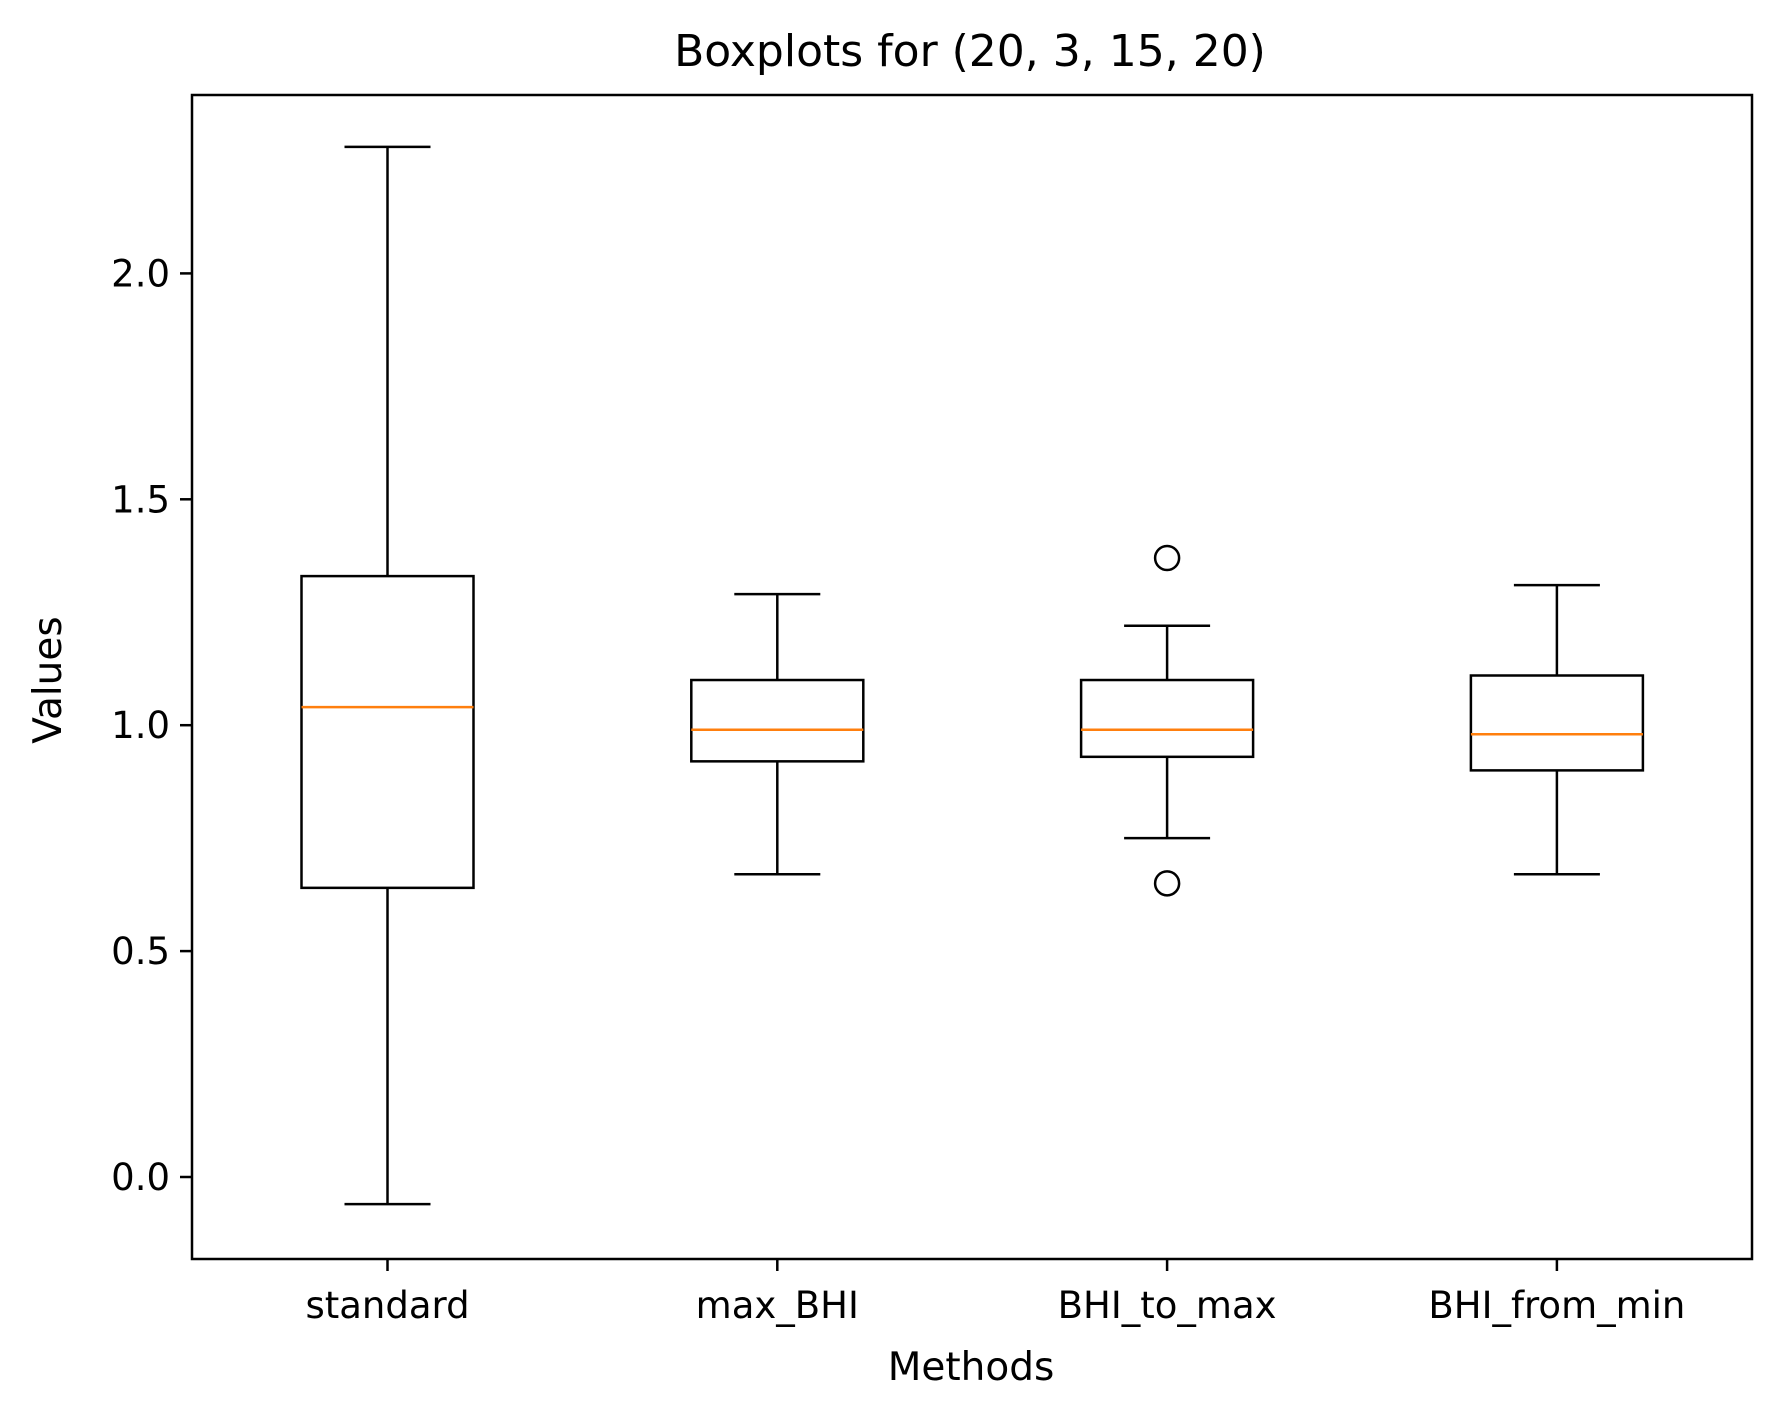 The image size is (1772, 1415). What do you see at coordinates (140, 273) in the screenshot?
I see `y-tick-label: 2.0` at bounding box center [140, 273].